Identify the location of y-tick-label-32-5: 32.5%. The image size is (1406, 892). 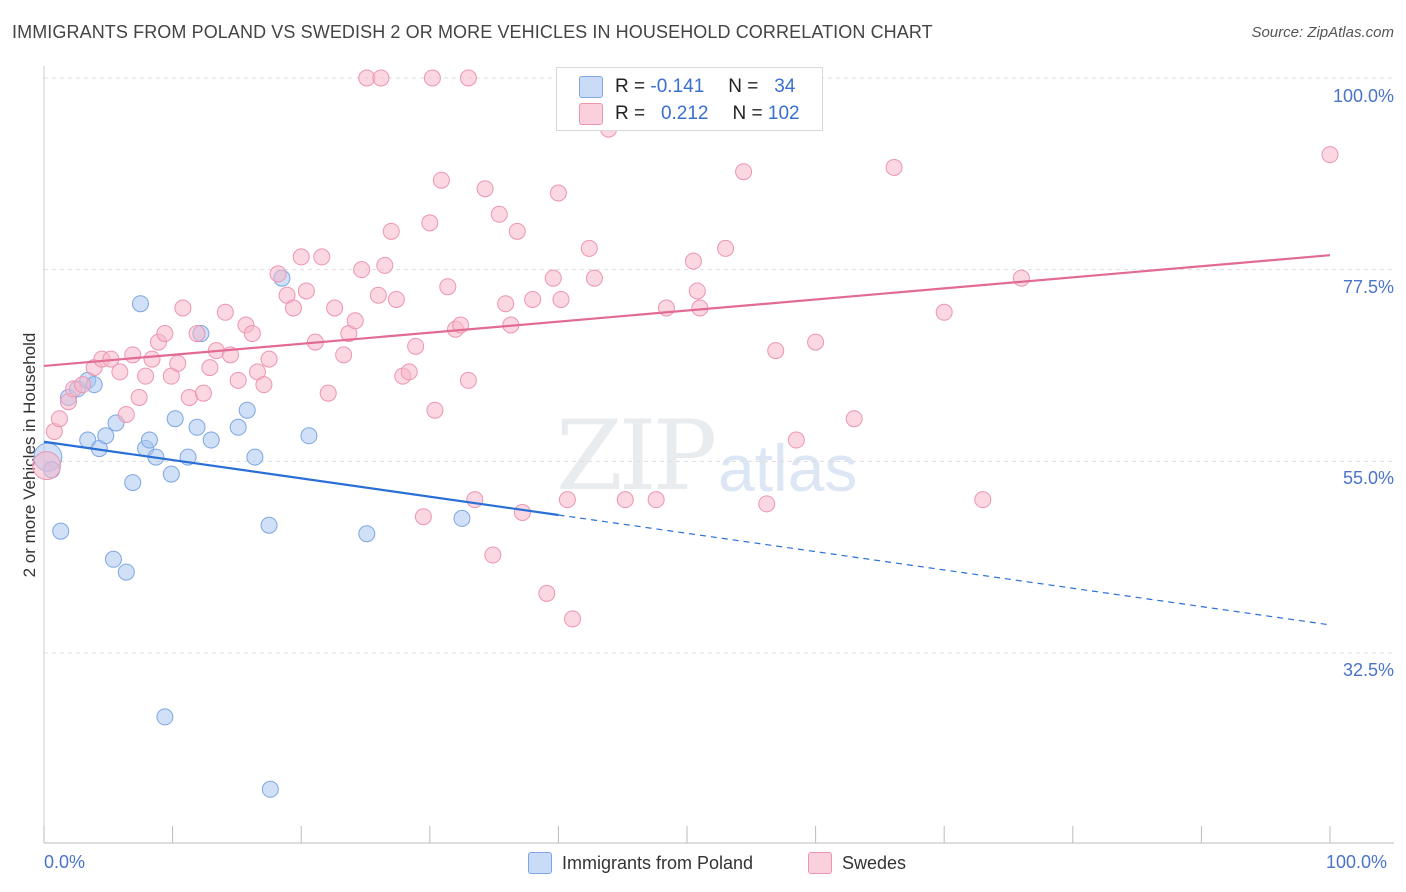
(1368, 670).